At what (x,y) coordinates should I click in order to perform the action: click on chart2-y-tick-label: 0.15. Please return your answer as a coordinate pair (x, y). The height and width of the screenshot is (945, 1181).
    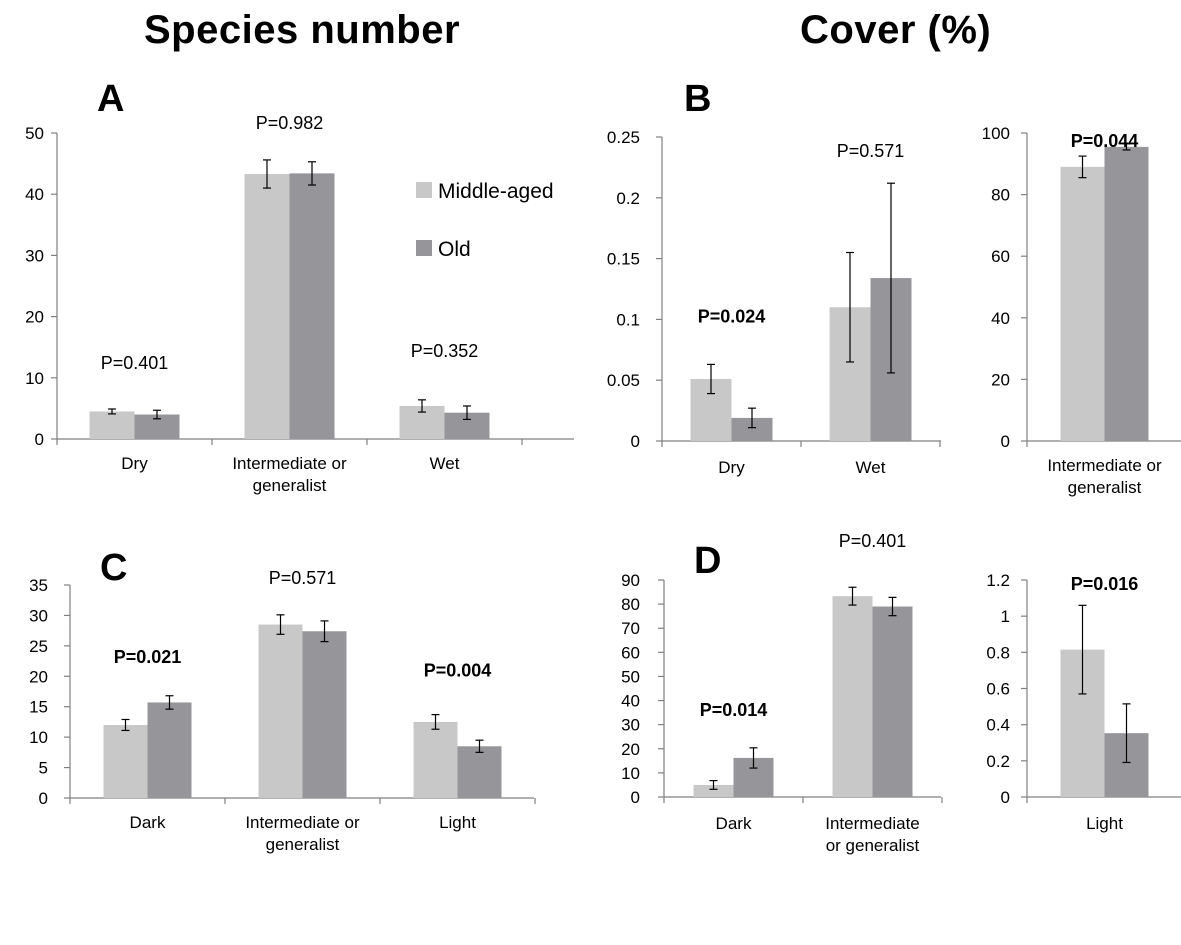
    Looking at the image, I should click on (623, 259).